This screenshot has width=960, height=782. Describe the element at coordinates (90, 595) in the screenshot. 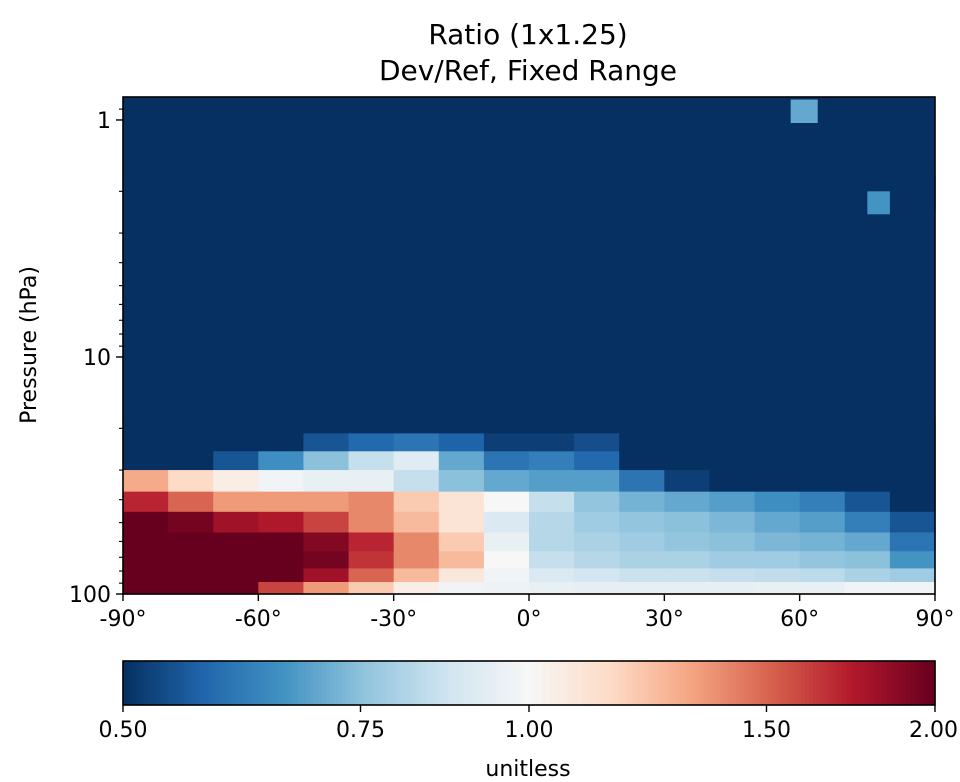

I see `y-tick-label: 100` at that location.